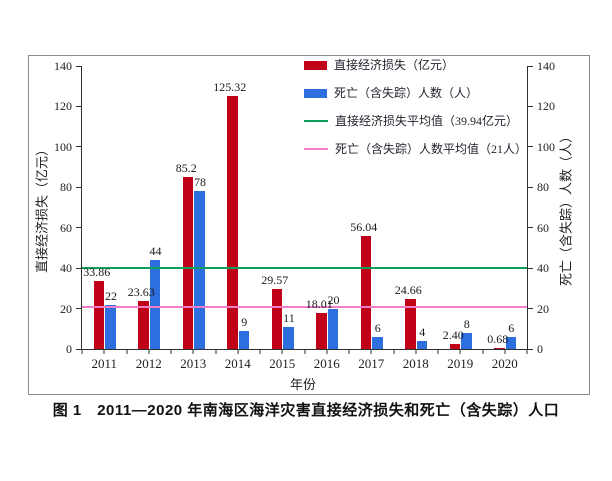 The image size is (612, 481). What do you see at coordinates (453, 335) in the screenshot?
I see `loss-value-label-2019: 2.40` at bounding box center [453, 335].